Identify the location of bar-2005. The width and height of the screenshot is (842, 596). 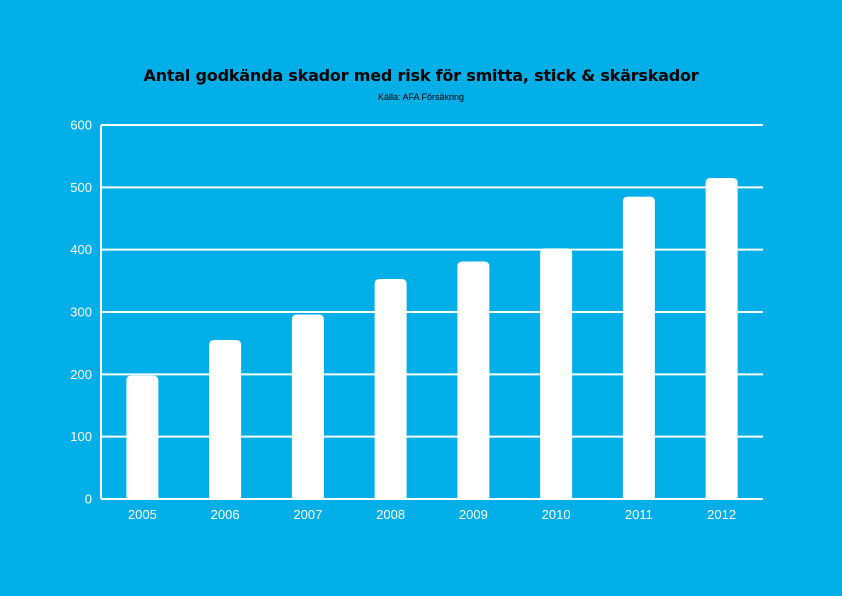
(142, 437).